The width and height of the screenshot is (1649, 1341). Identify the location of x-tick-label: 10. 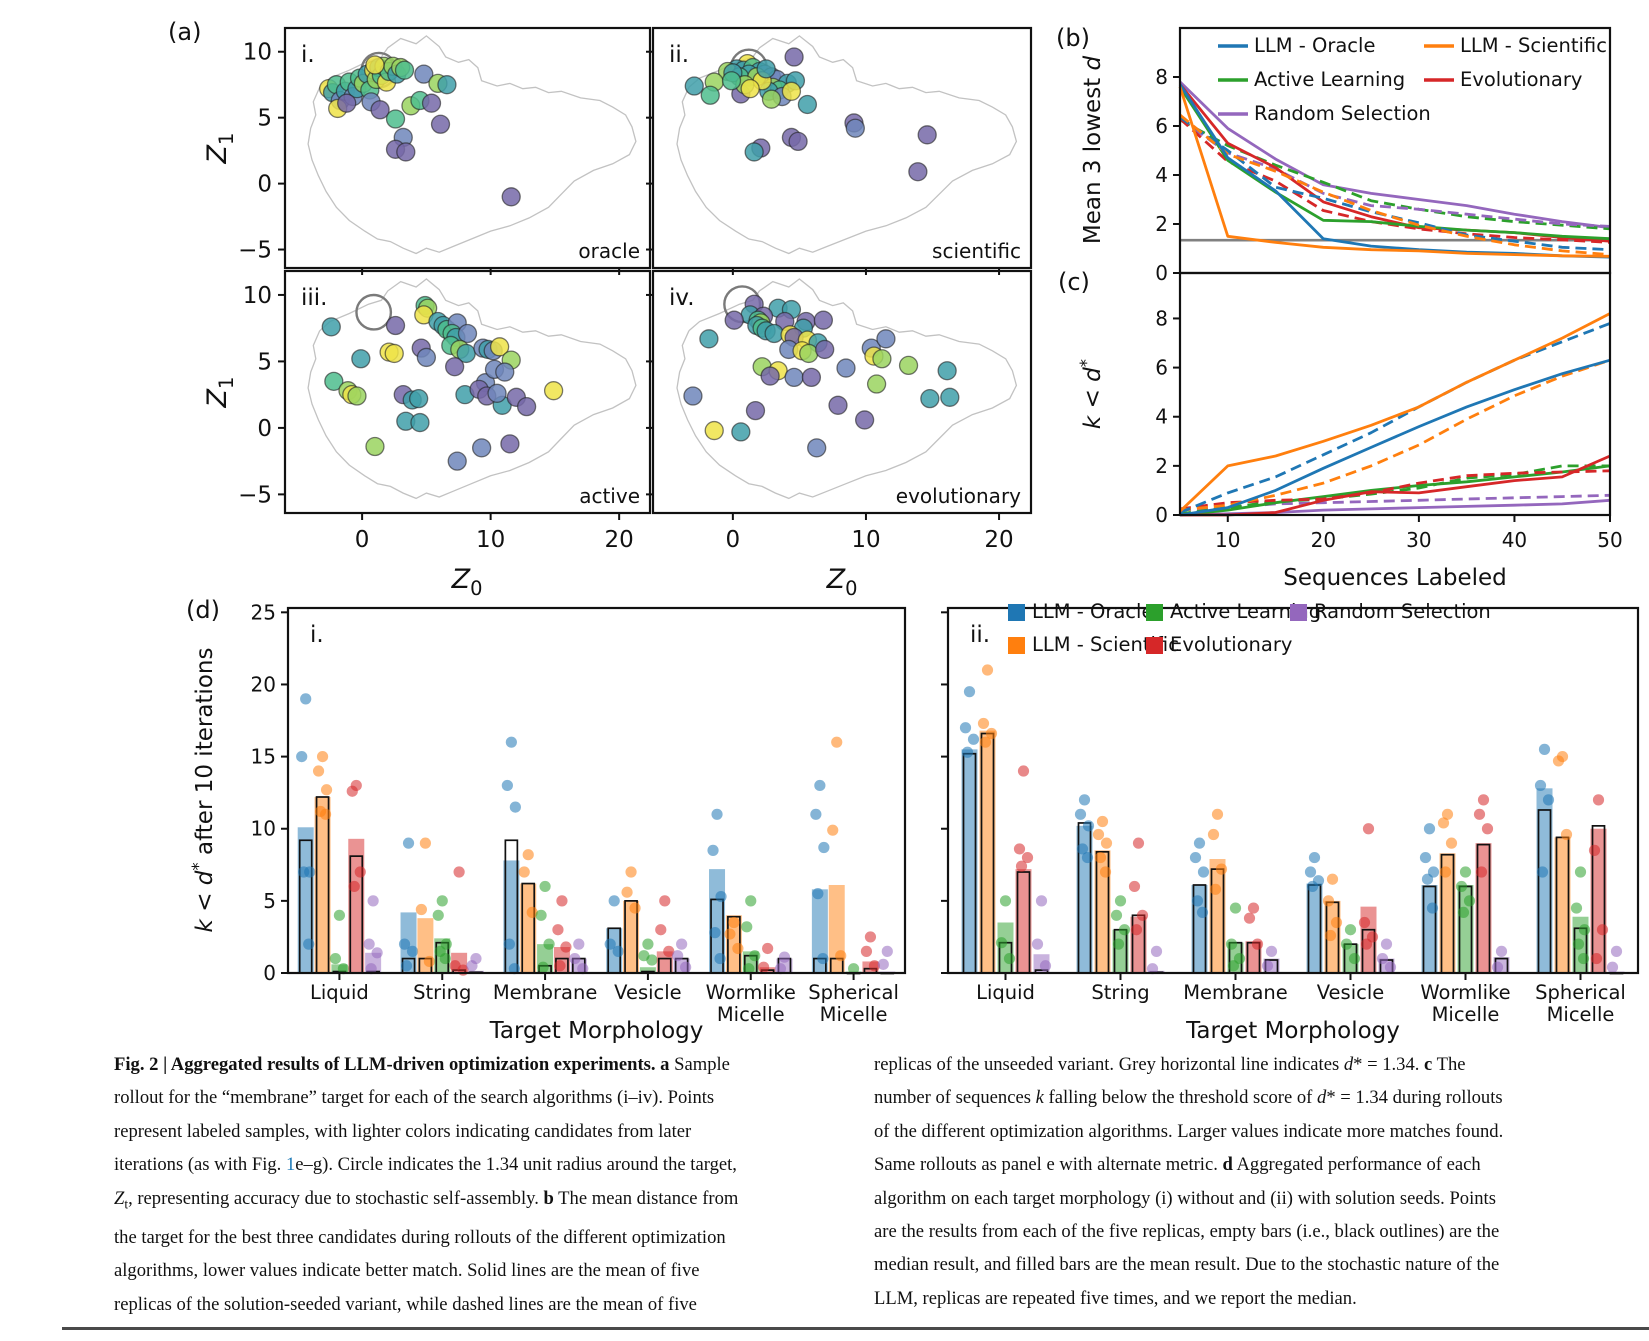
(1227, 540).